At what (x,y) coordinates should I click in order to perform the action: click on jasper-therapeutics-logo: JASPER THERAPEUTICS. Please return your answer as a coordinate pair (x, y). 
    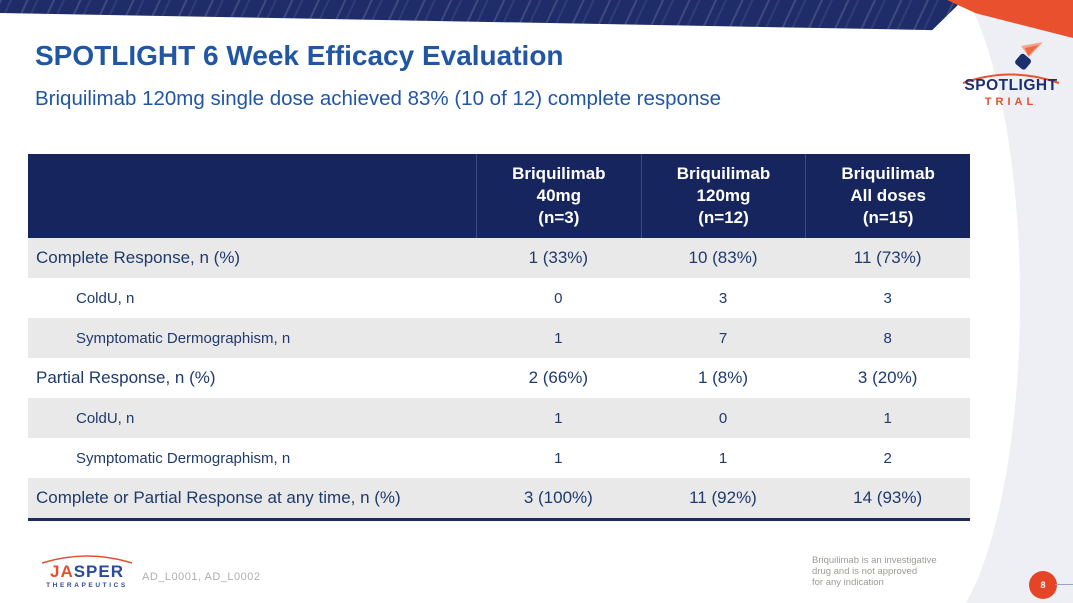
    Looking at the image, I should click on (87, 571).